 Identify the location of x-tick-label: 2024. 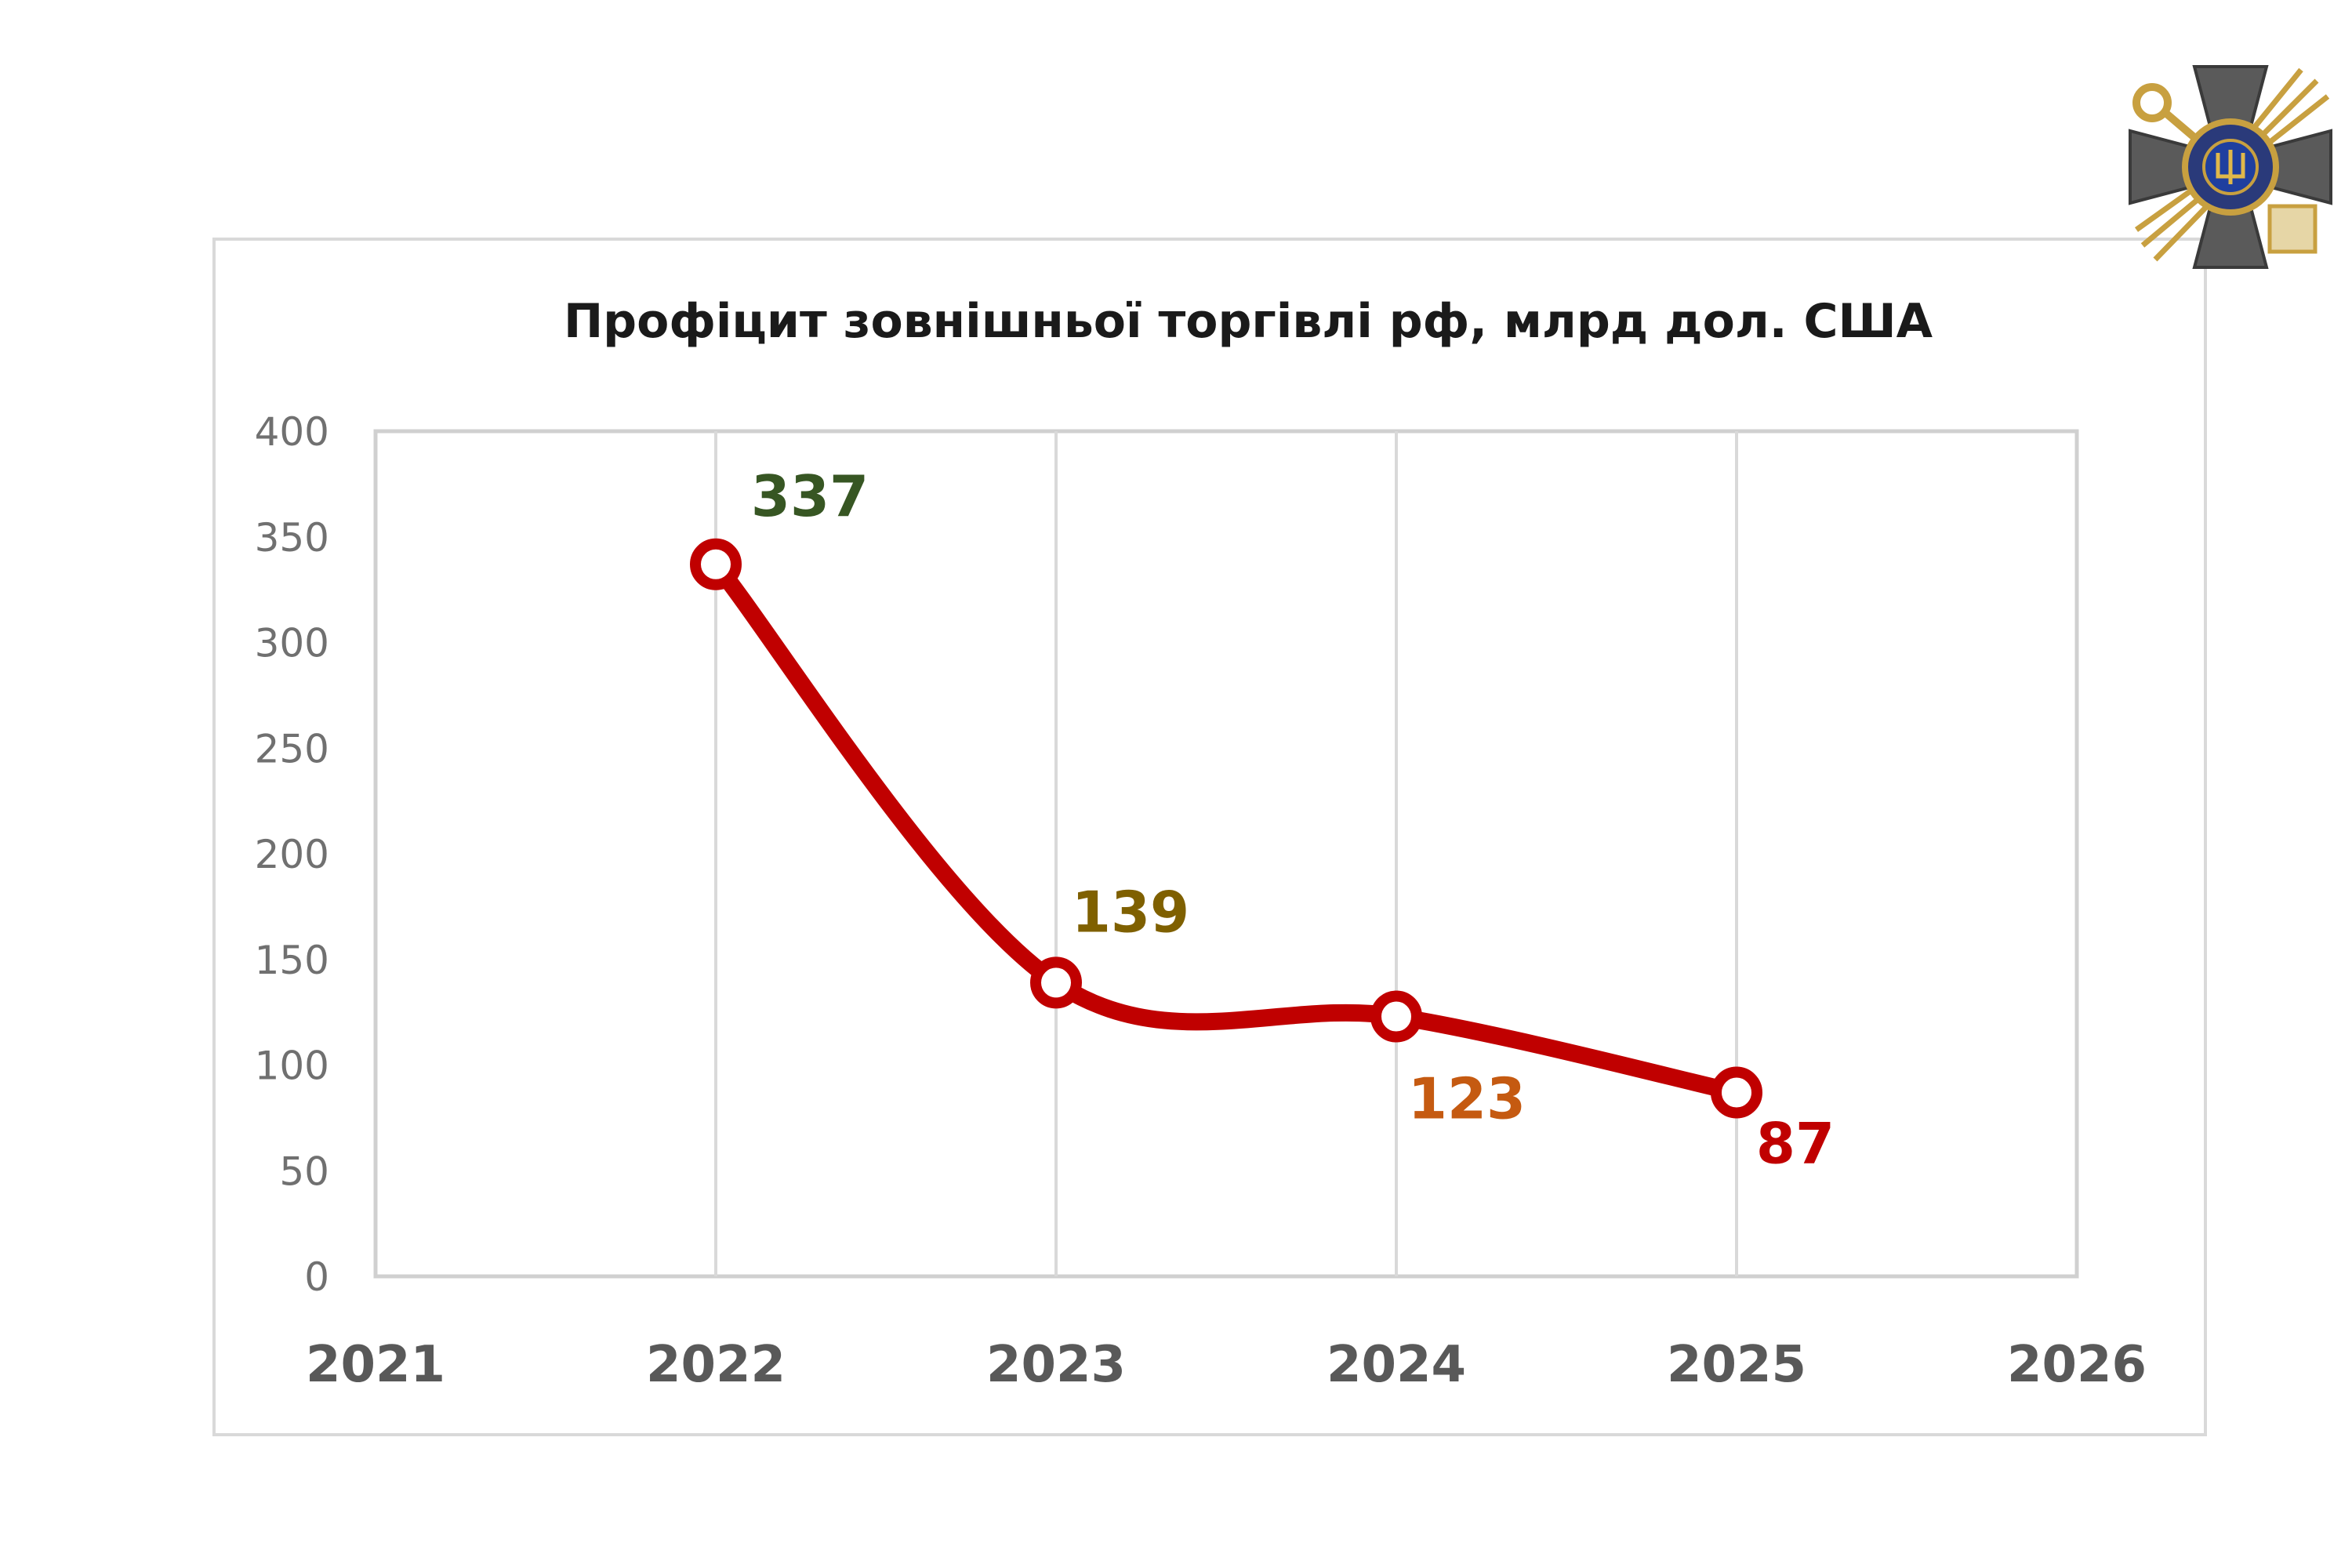
(1396, 1365).